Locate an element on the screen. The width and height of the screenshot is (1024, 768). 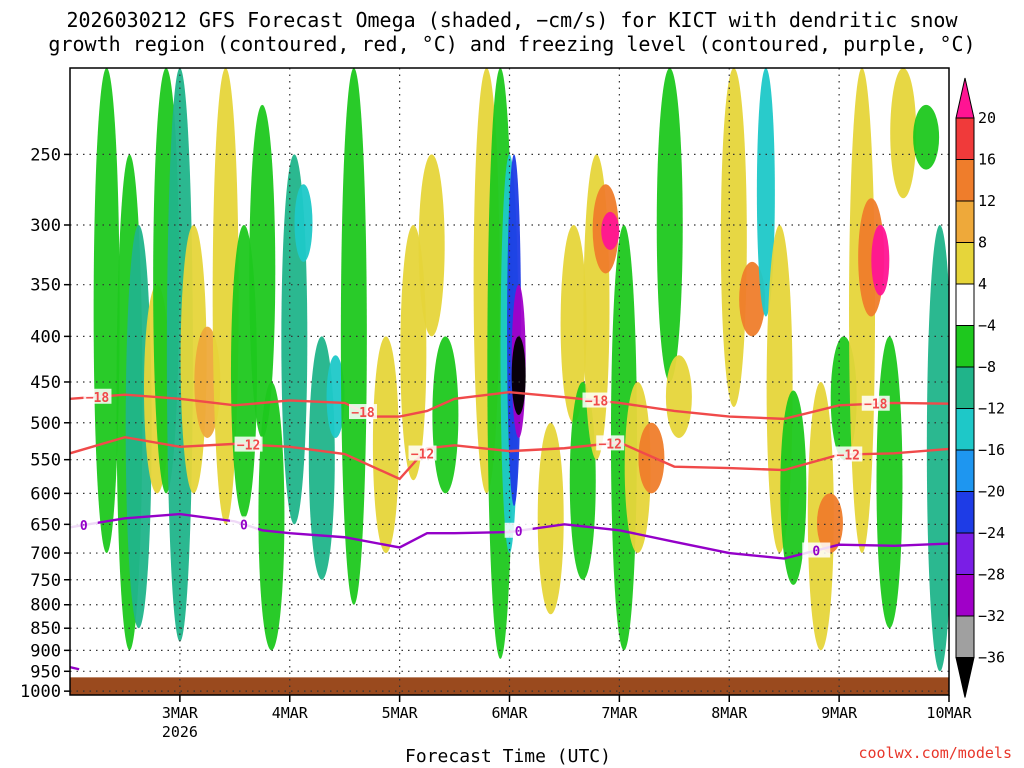
x-tick-label-4: 7MAR is located at coordinates (619, 713).